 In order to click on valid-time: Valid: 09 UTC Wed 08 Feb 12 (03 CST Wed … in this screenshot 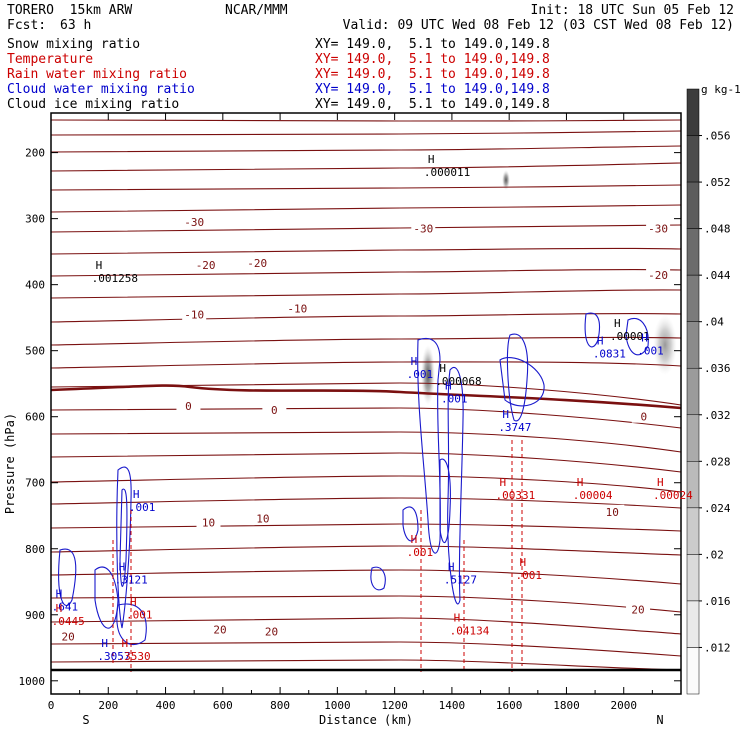, I will do `click(538, 25)`.